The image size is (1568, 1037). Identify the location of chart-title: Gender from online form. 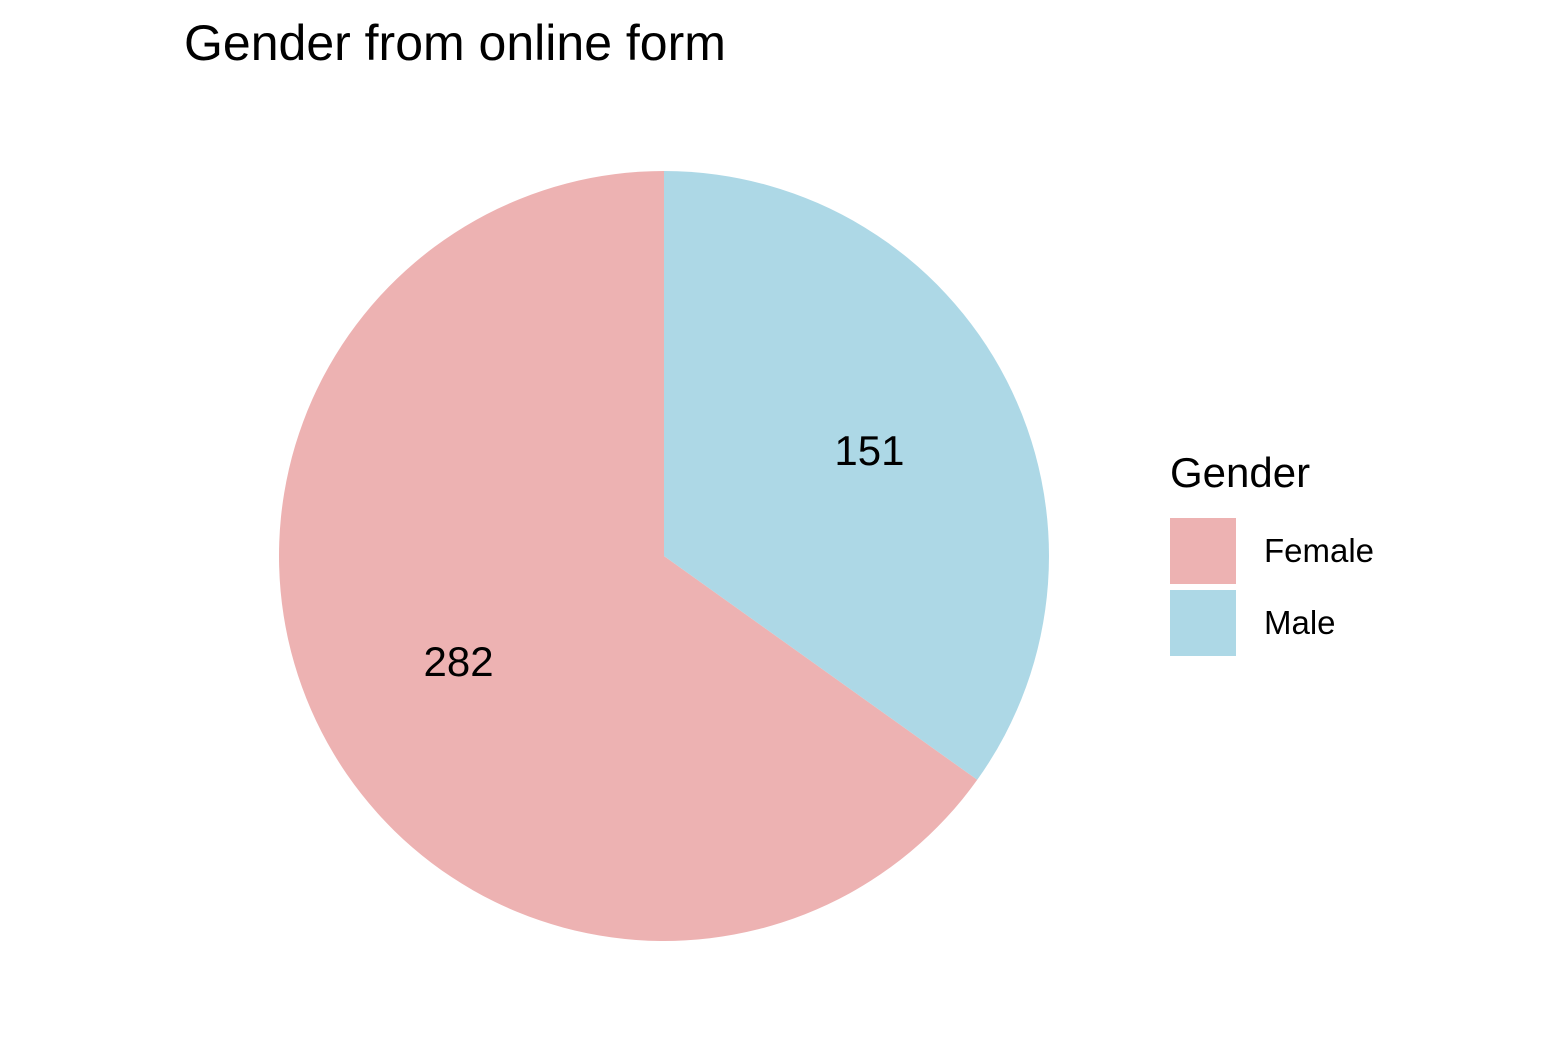
(455, 43).